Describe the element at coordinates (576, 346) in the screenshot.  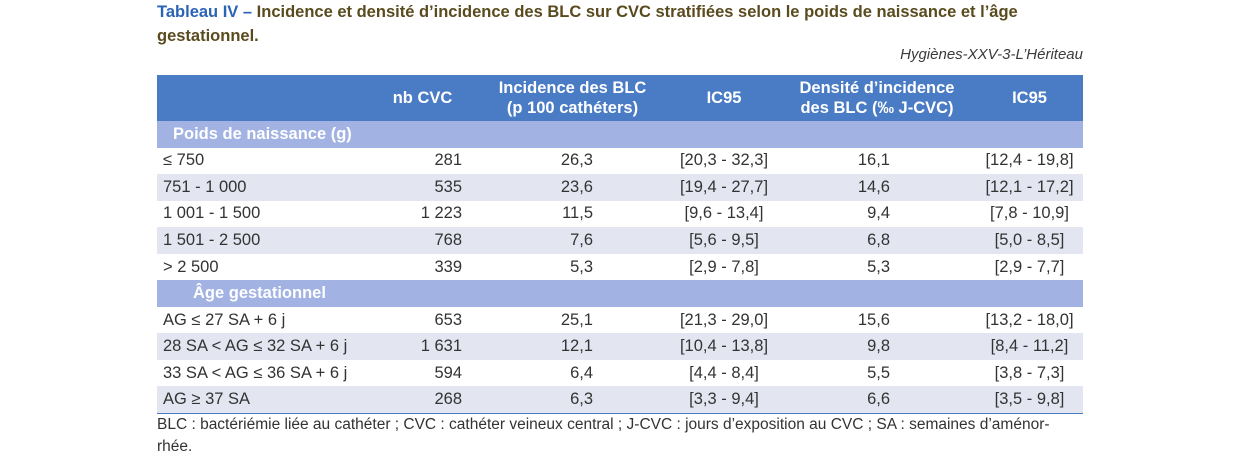
I see `cell-incidence: 12,1` at that location.